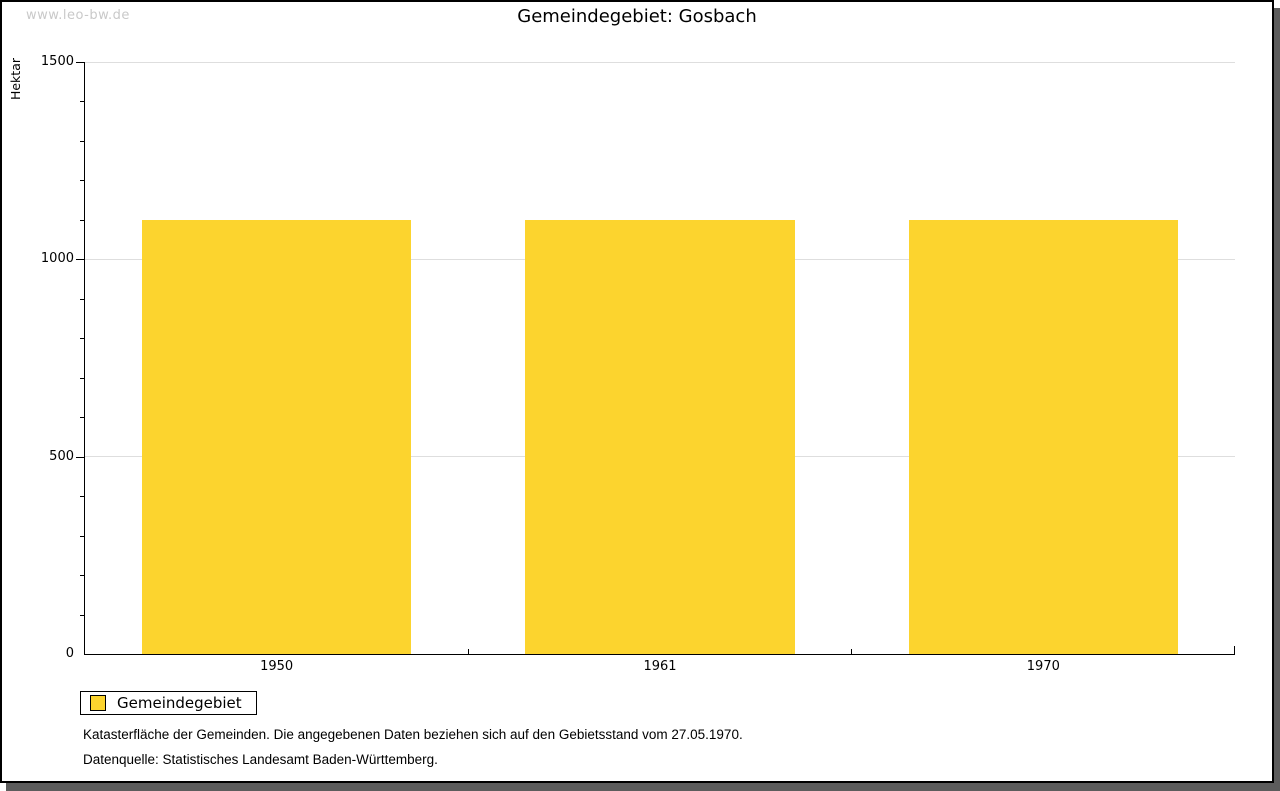  What do you see at coordinates (660, 436) in the screenshot?
I see `bar-1961` at bounding box center [660, 436].